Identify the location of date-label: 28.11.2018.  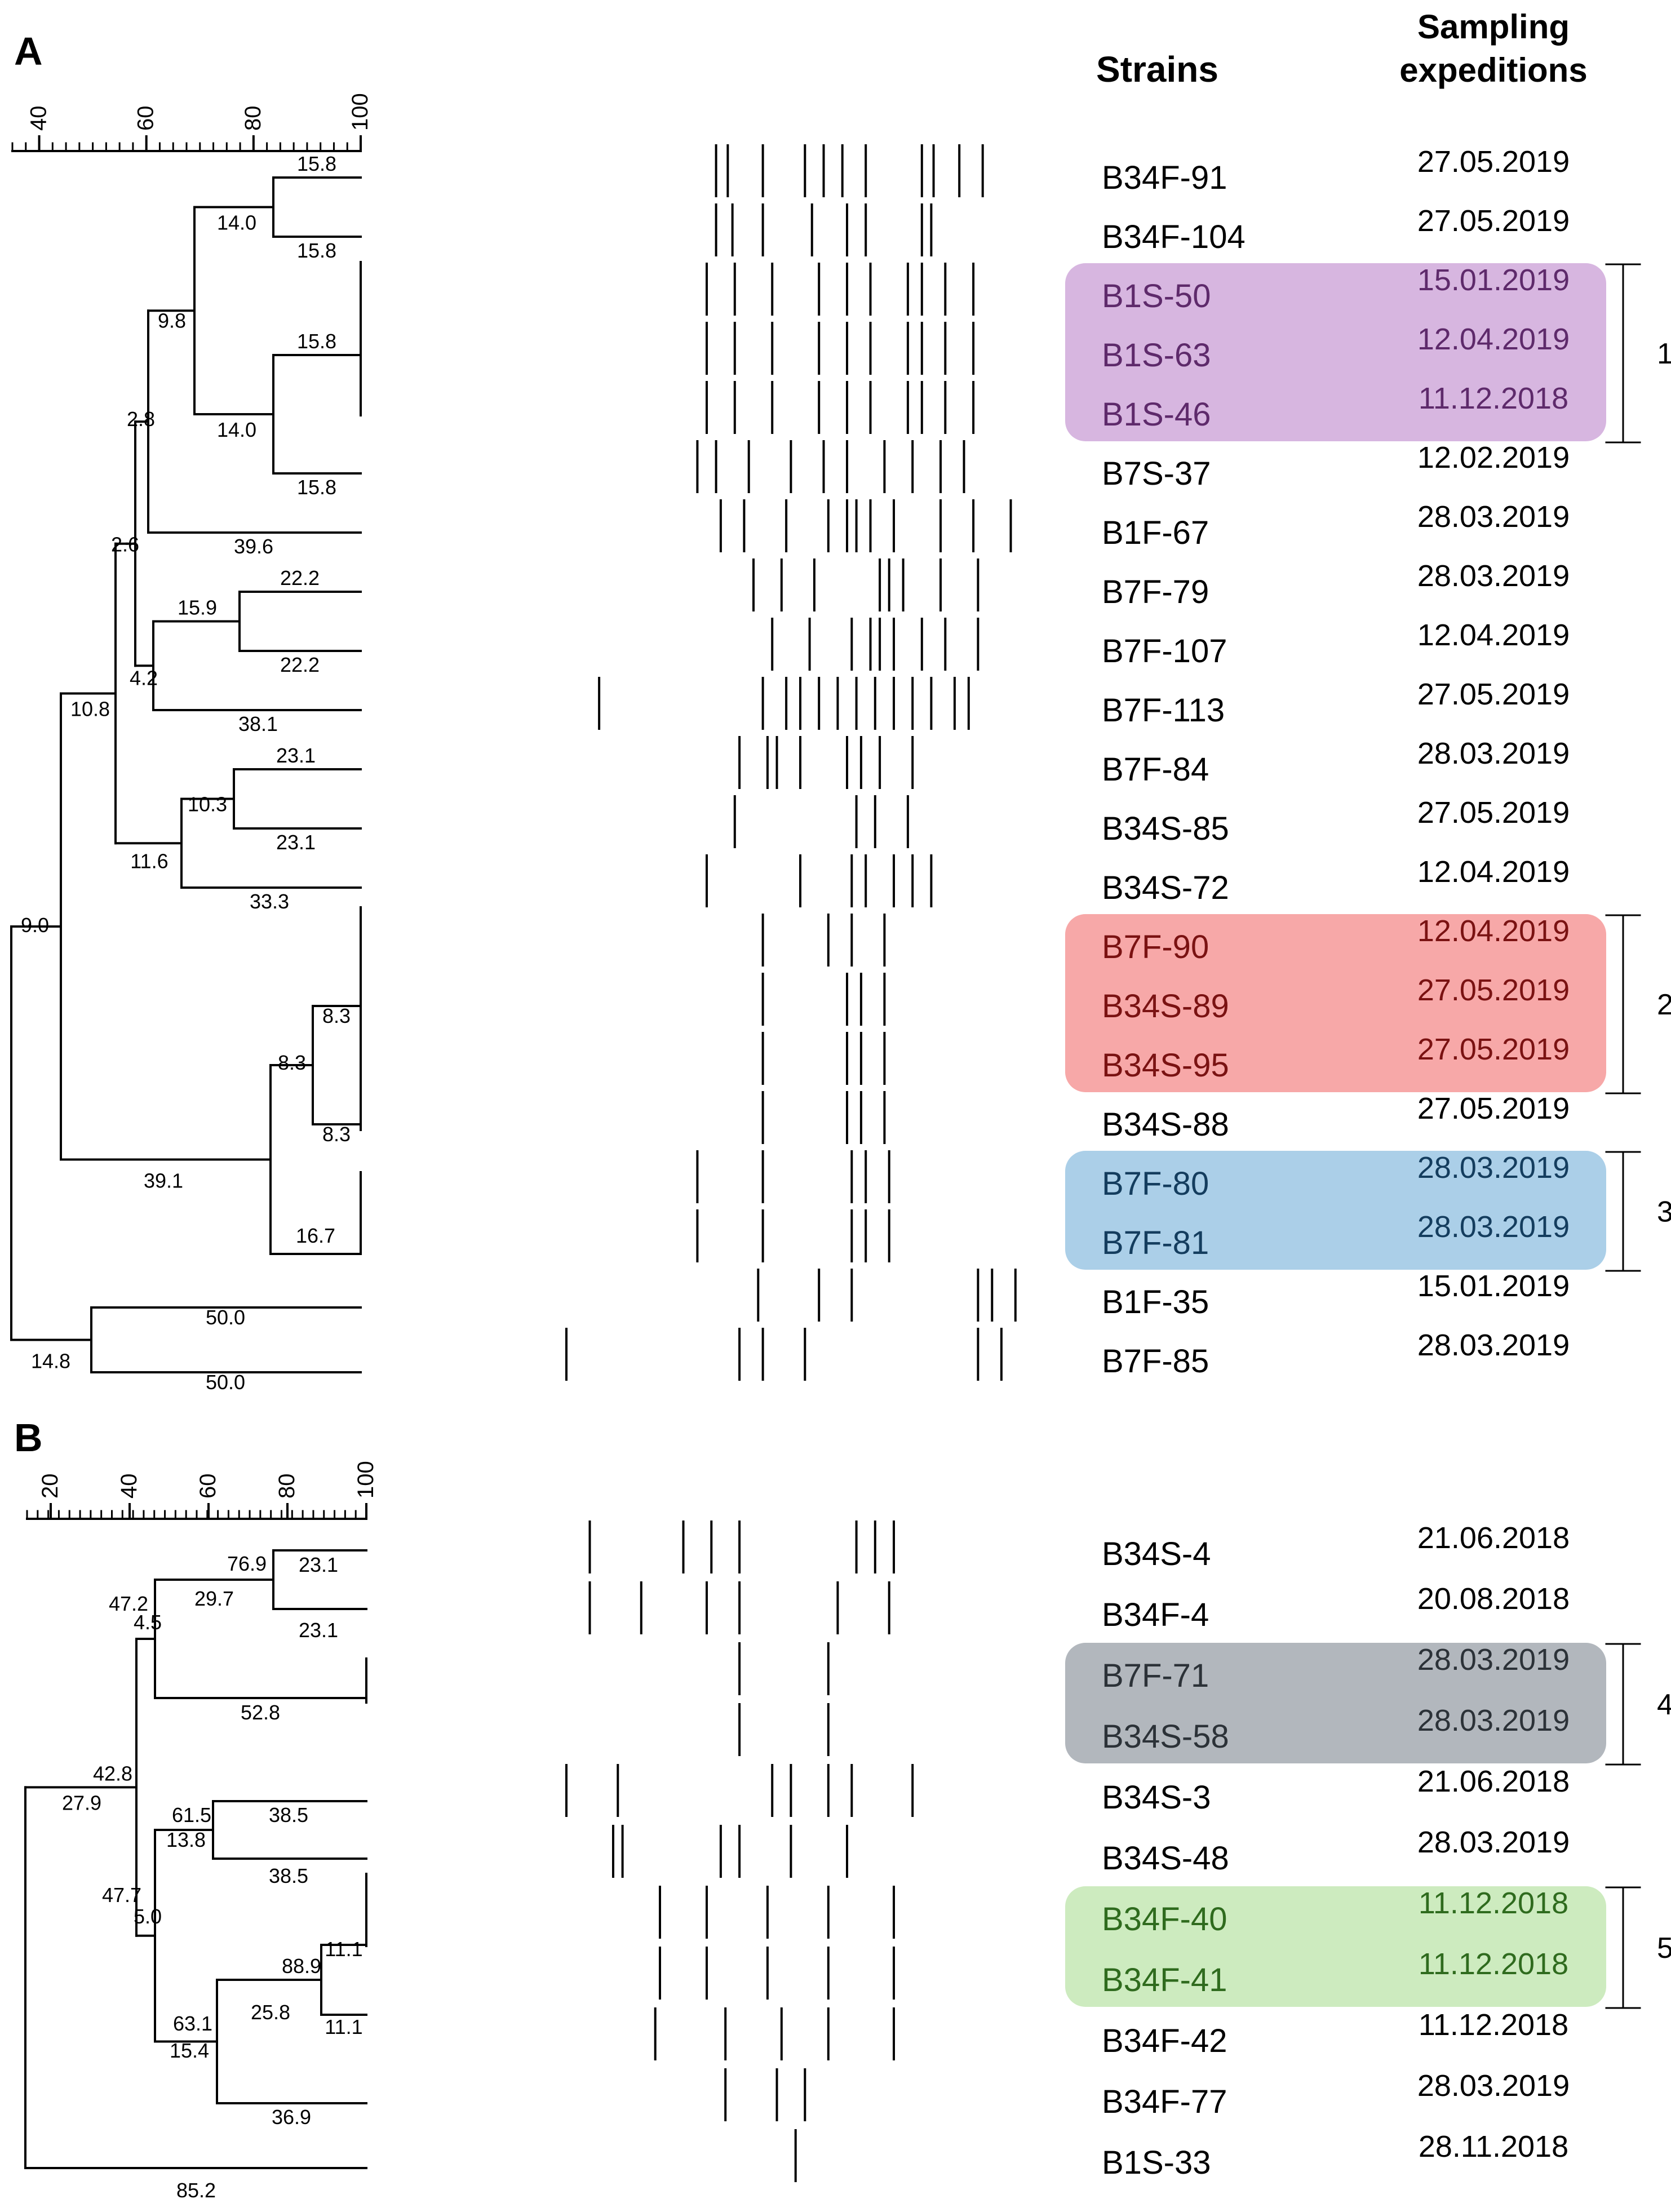
(1493, 2147).